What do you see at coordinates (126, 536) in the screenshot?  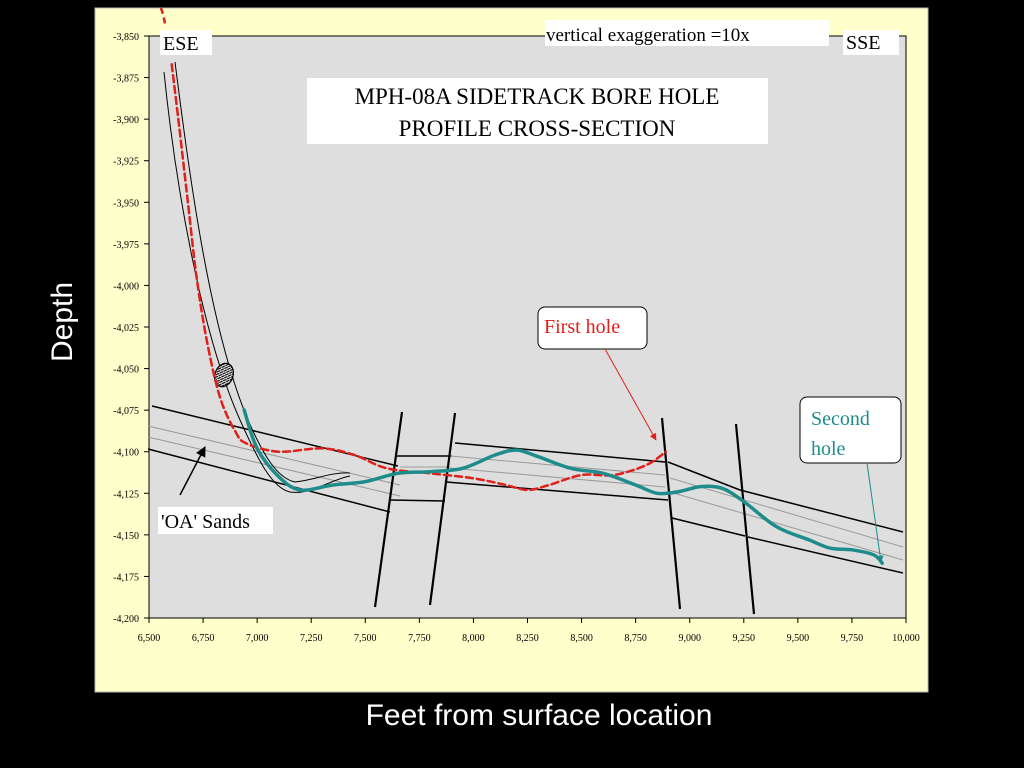 I see `y-tick-label: -4,150` at bounding box center [126, 536].